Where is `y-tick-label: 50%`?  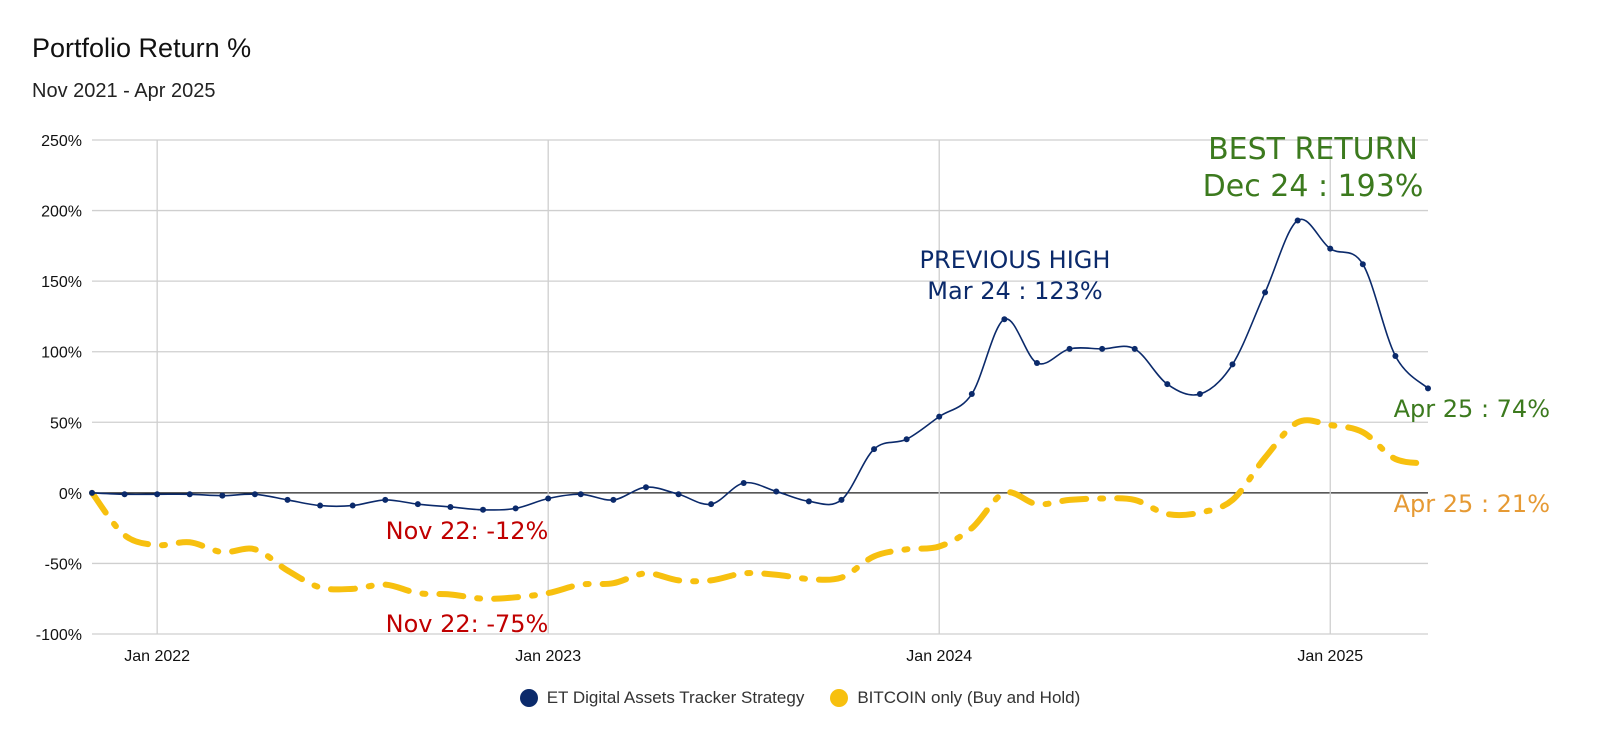 y-tick-label: 50% is located at coordinates (66, 423).